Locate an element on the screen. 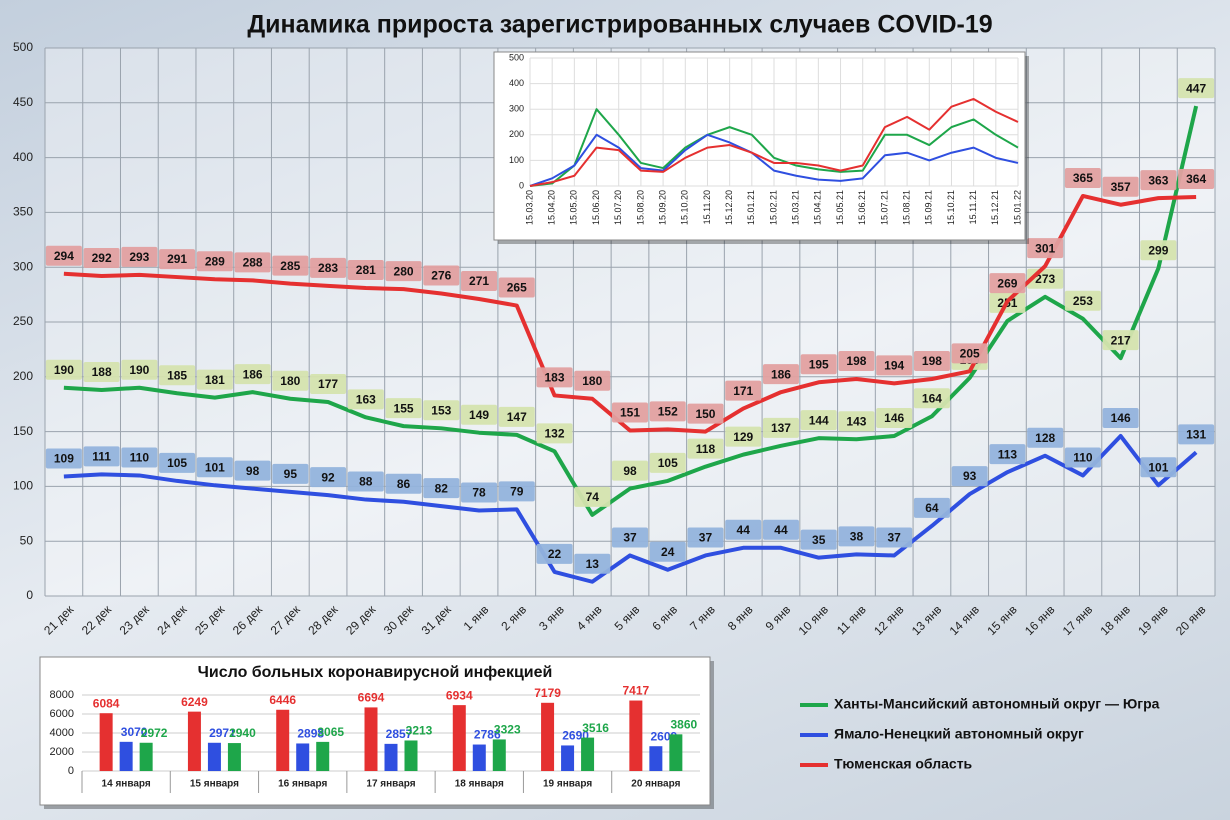 The width and height of the screenshot is (1230, 820). y-tick-label: 6000 is located at coordinates (62, 714).